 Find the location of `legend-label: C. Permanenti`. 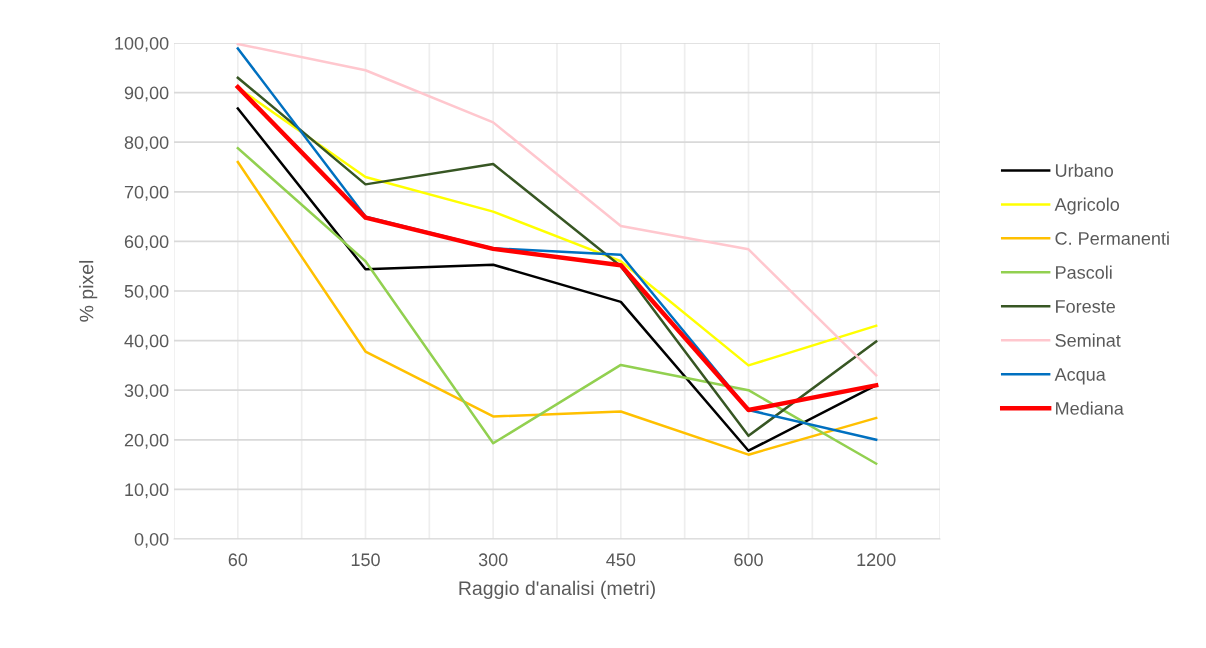

legend-label: C. Permanenti is located at coordinates (1112, 238).